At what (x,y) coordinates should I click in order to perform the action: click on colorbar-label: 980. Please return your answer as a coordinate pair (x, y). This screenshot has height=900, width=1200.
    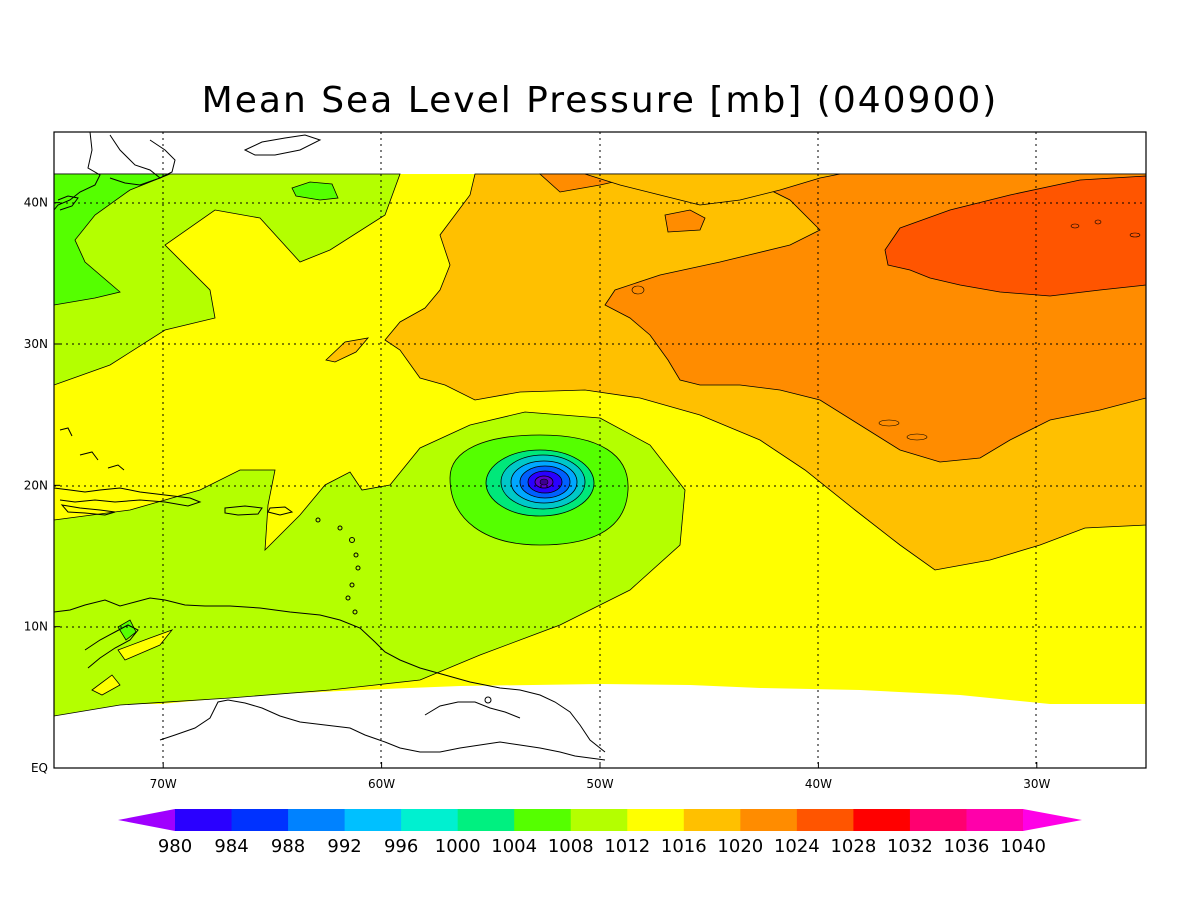
    Looking at the image, I should click on (175, 846).